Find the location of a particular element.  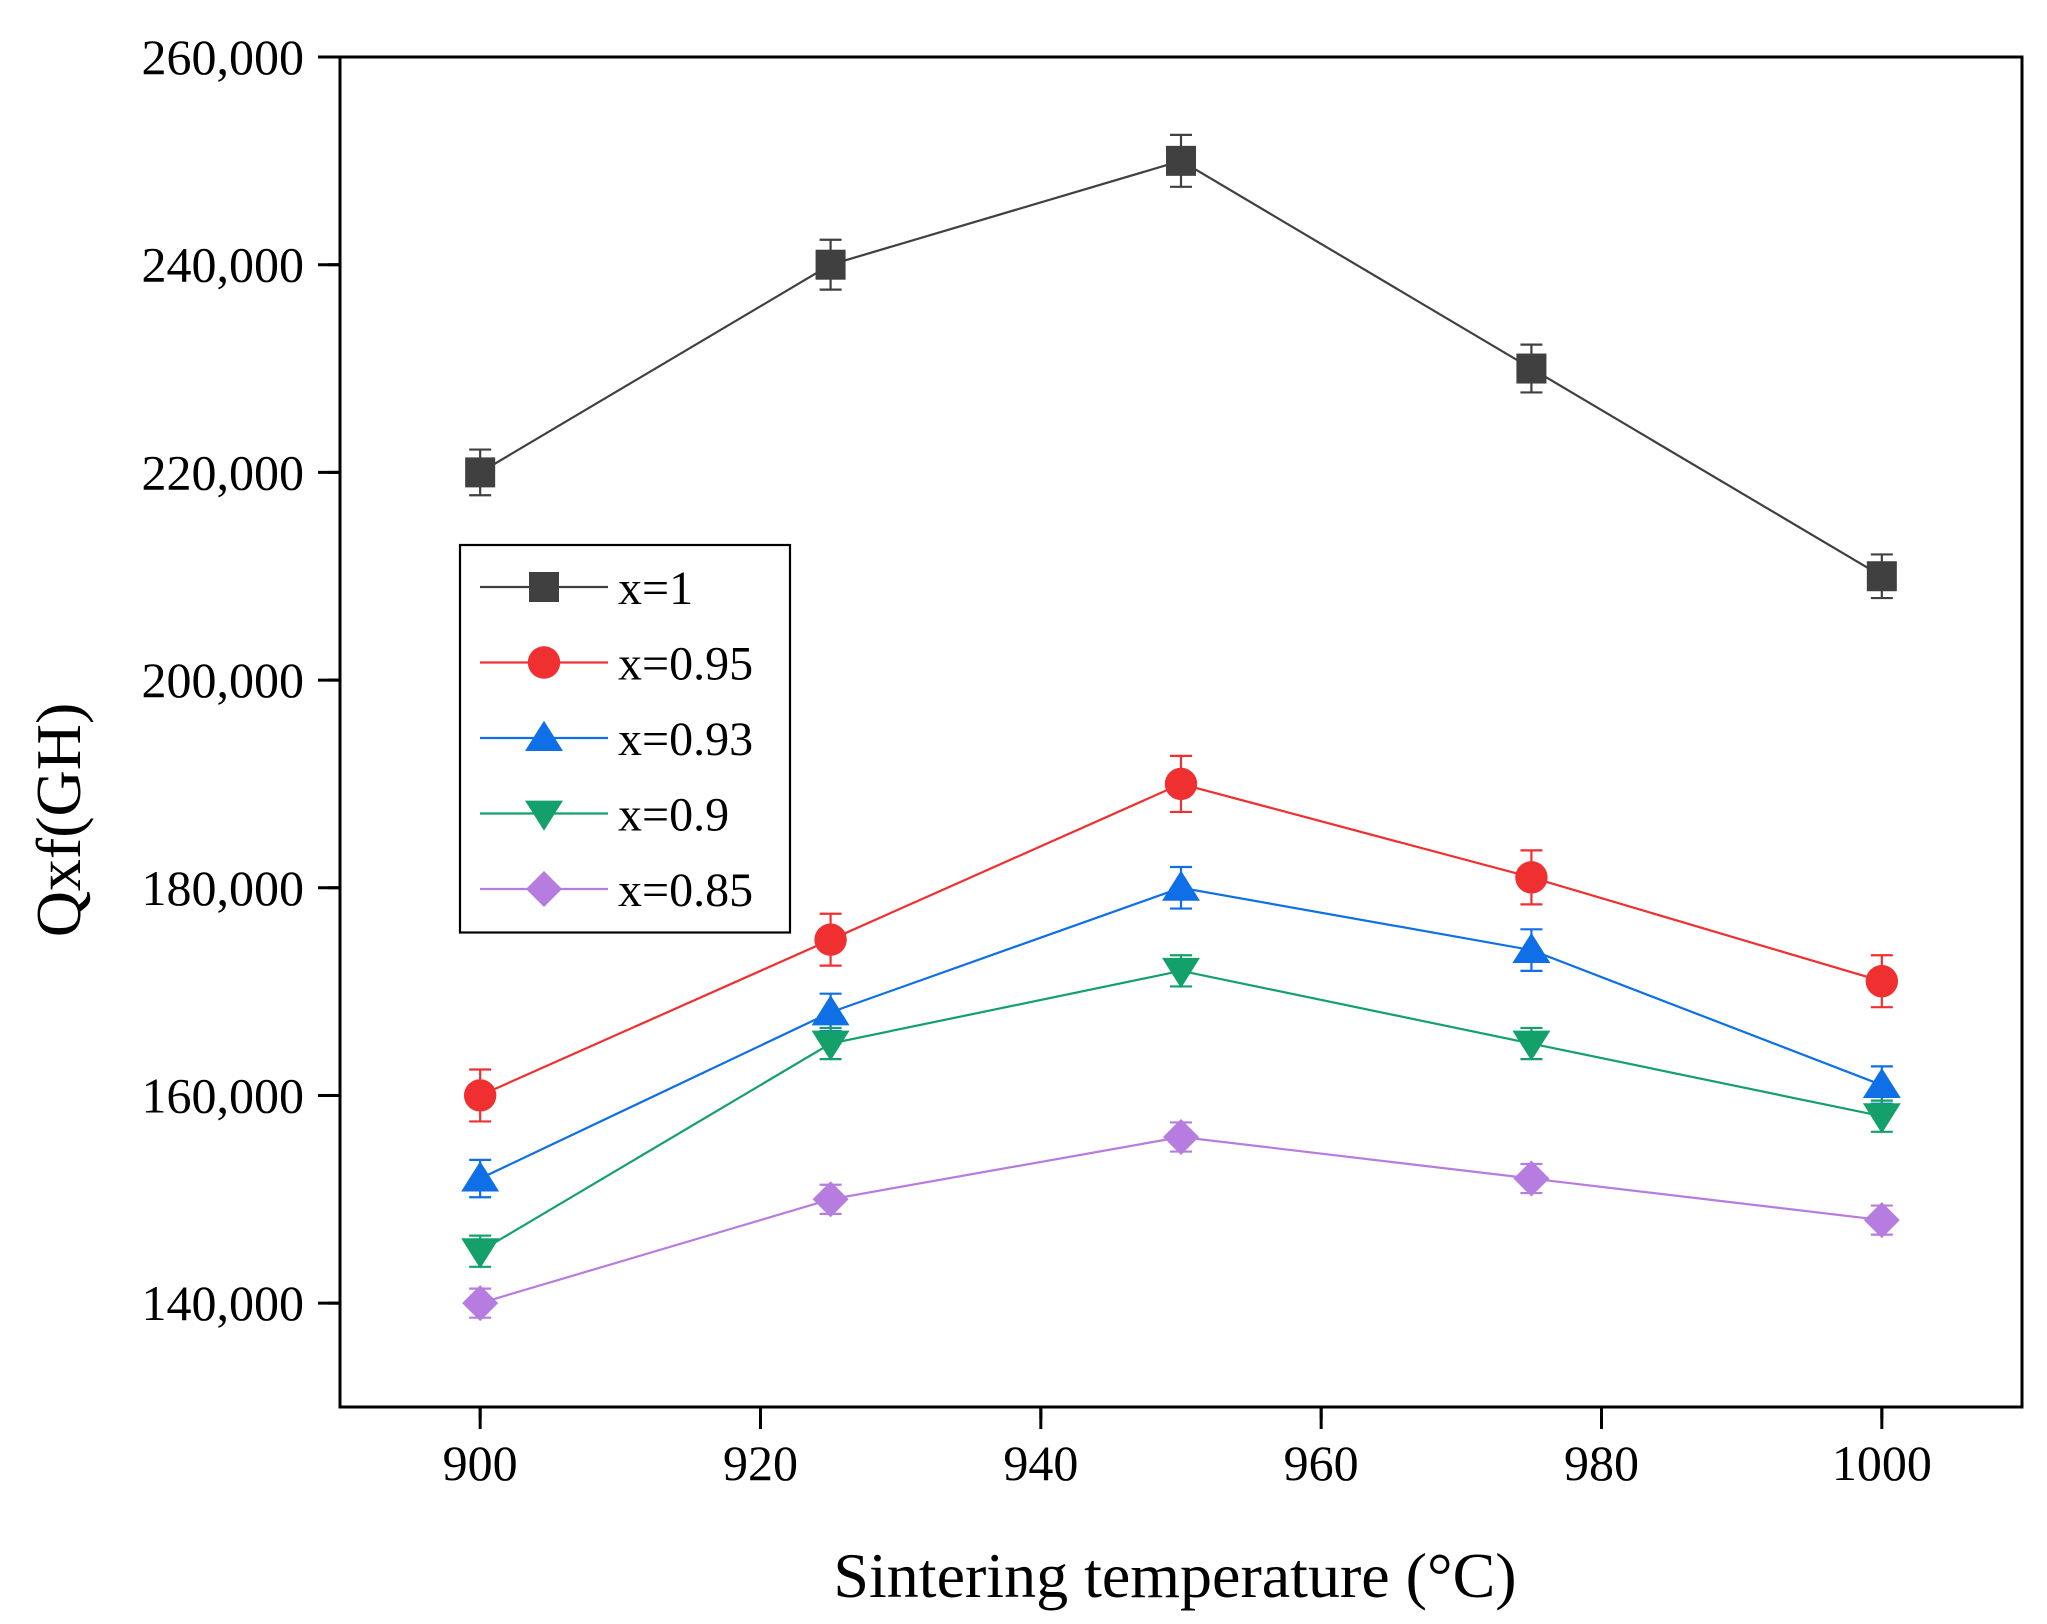

x-tick-label: 940 is located at coordinates (1040, 1463).